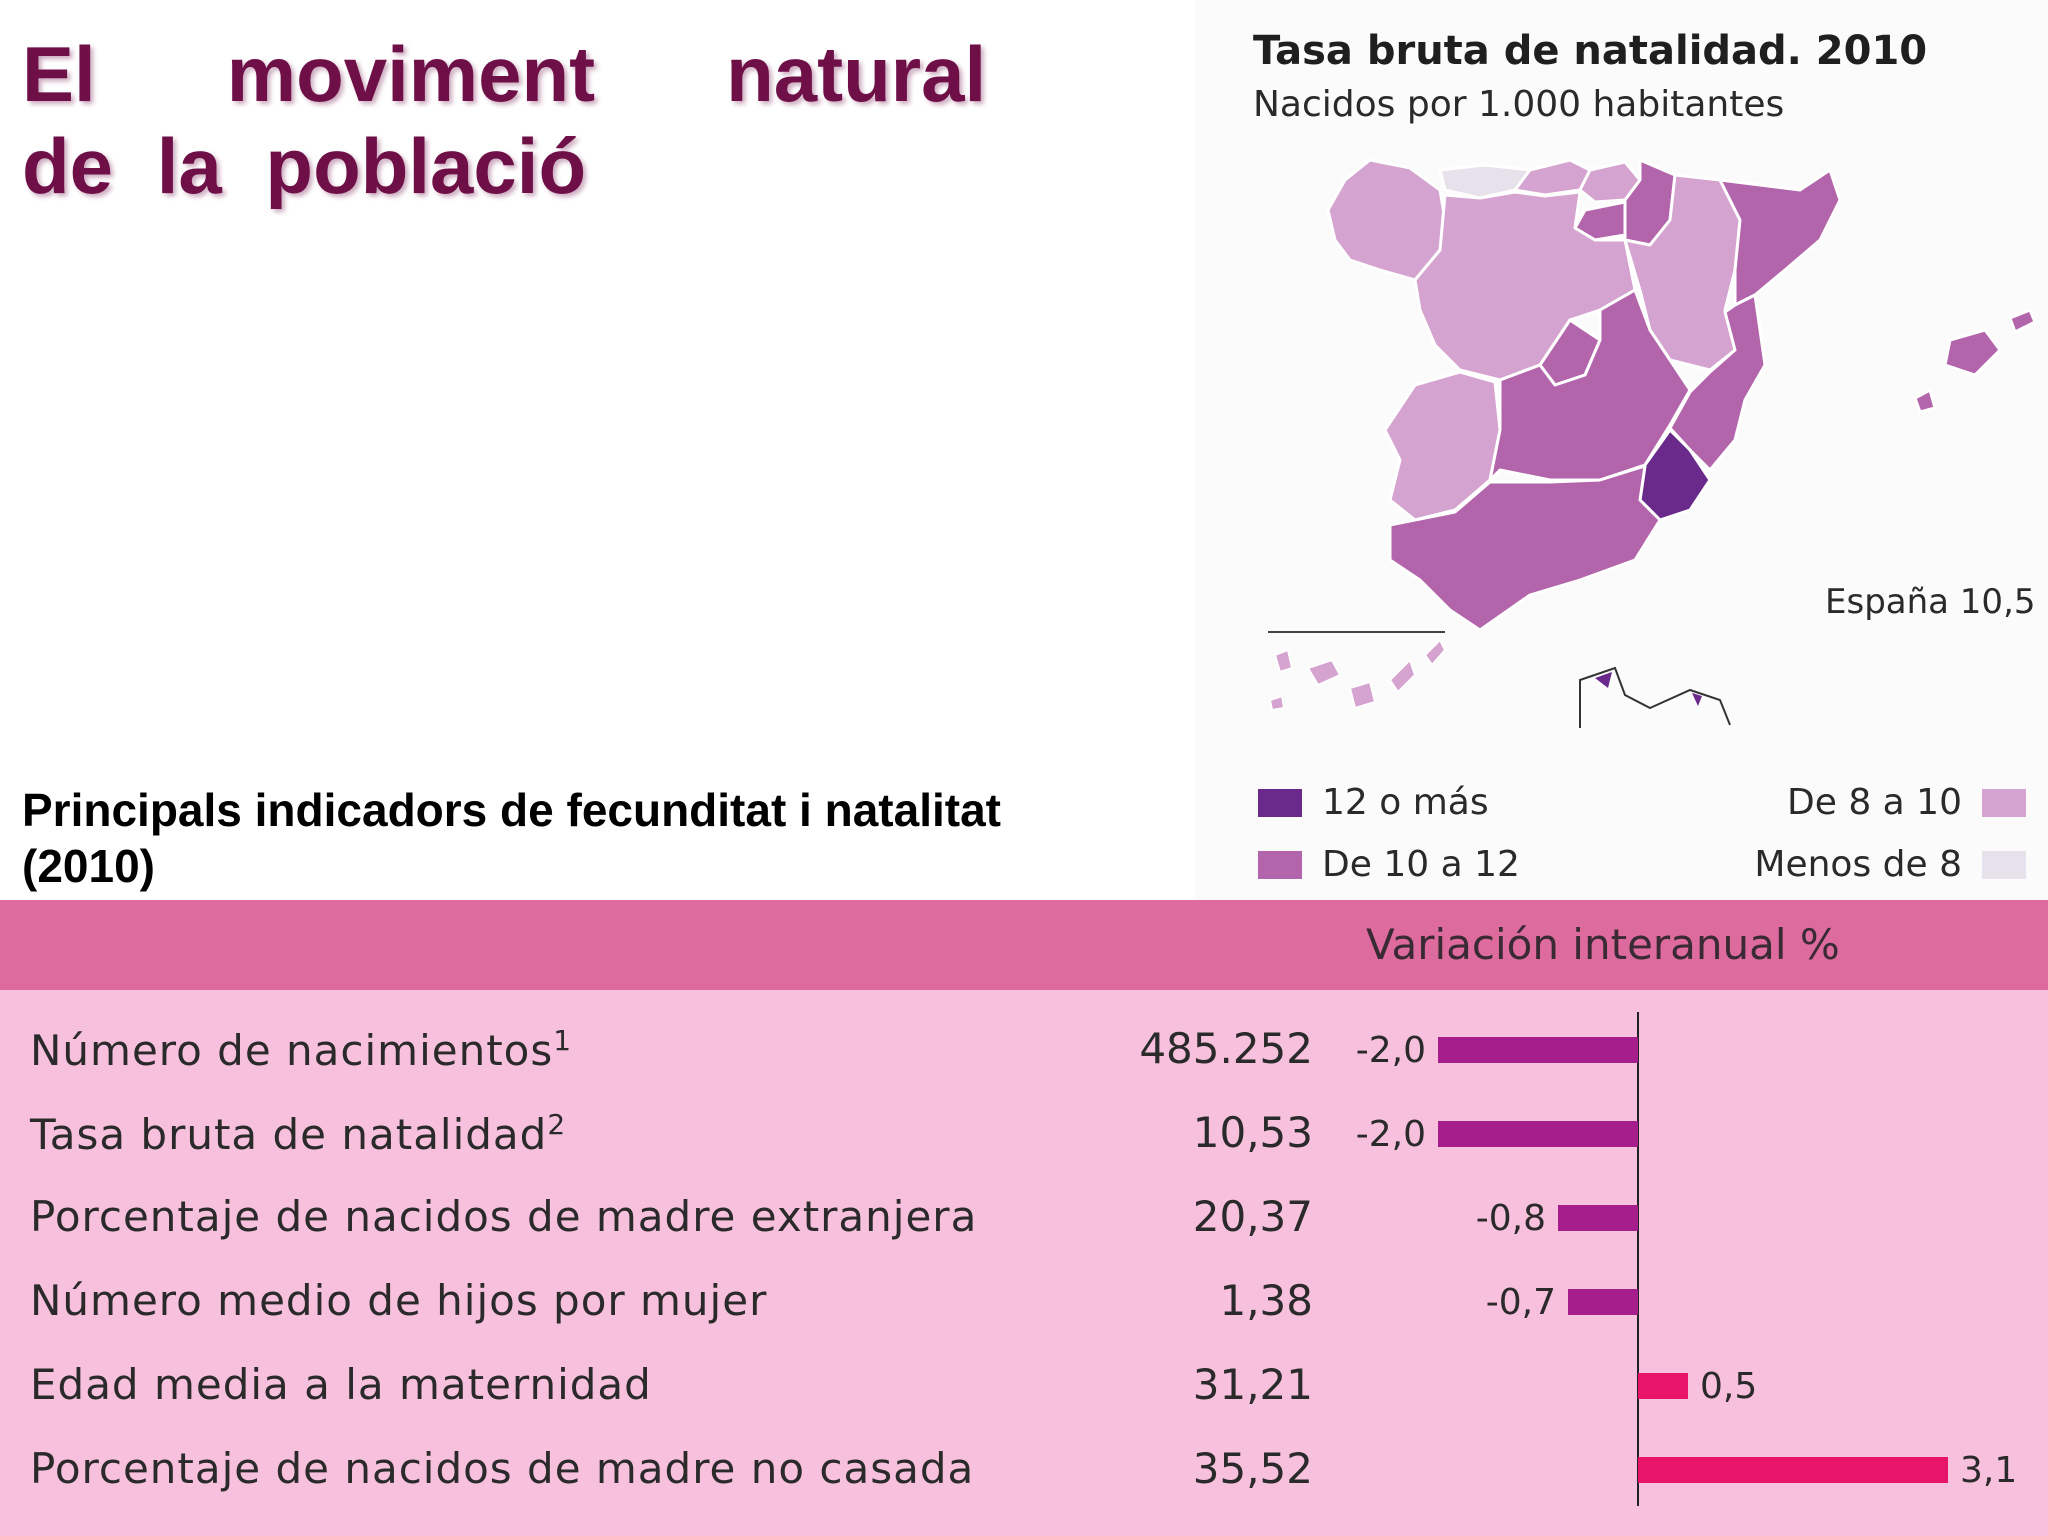 This screenshot has height=1536, width=2048. What do you see at coordinates (1590, 385) in the screenshot?
I see `region-castilla-la-mancha` at bounding box center [1590, 385].